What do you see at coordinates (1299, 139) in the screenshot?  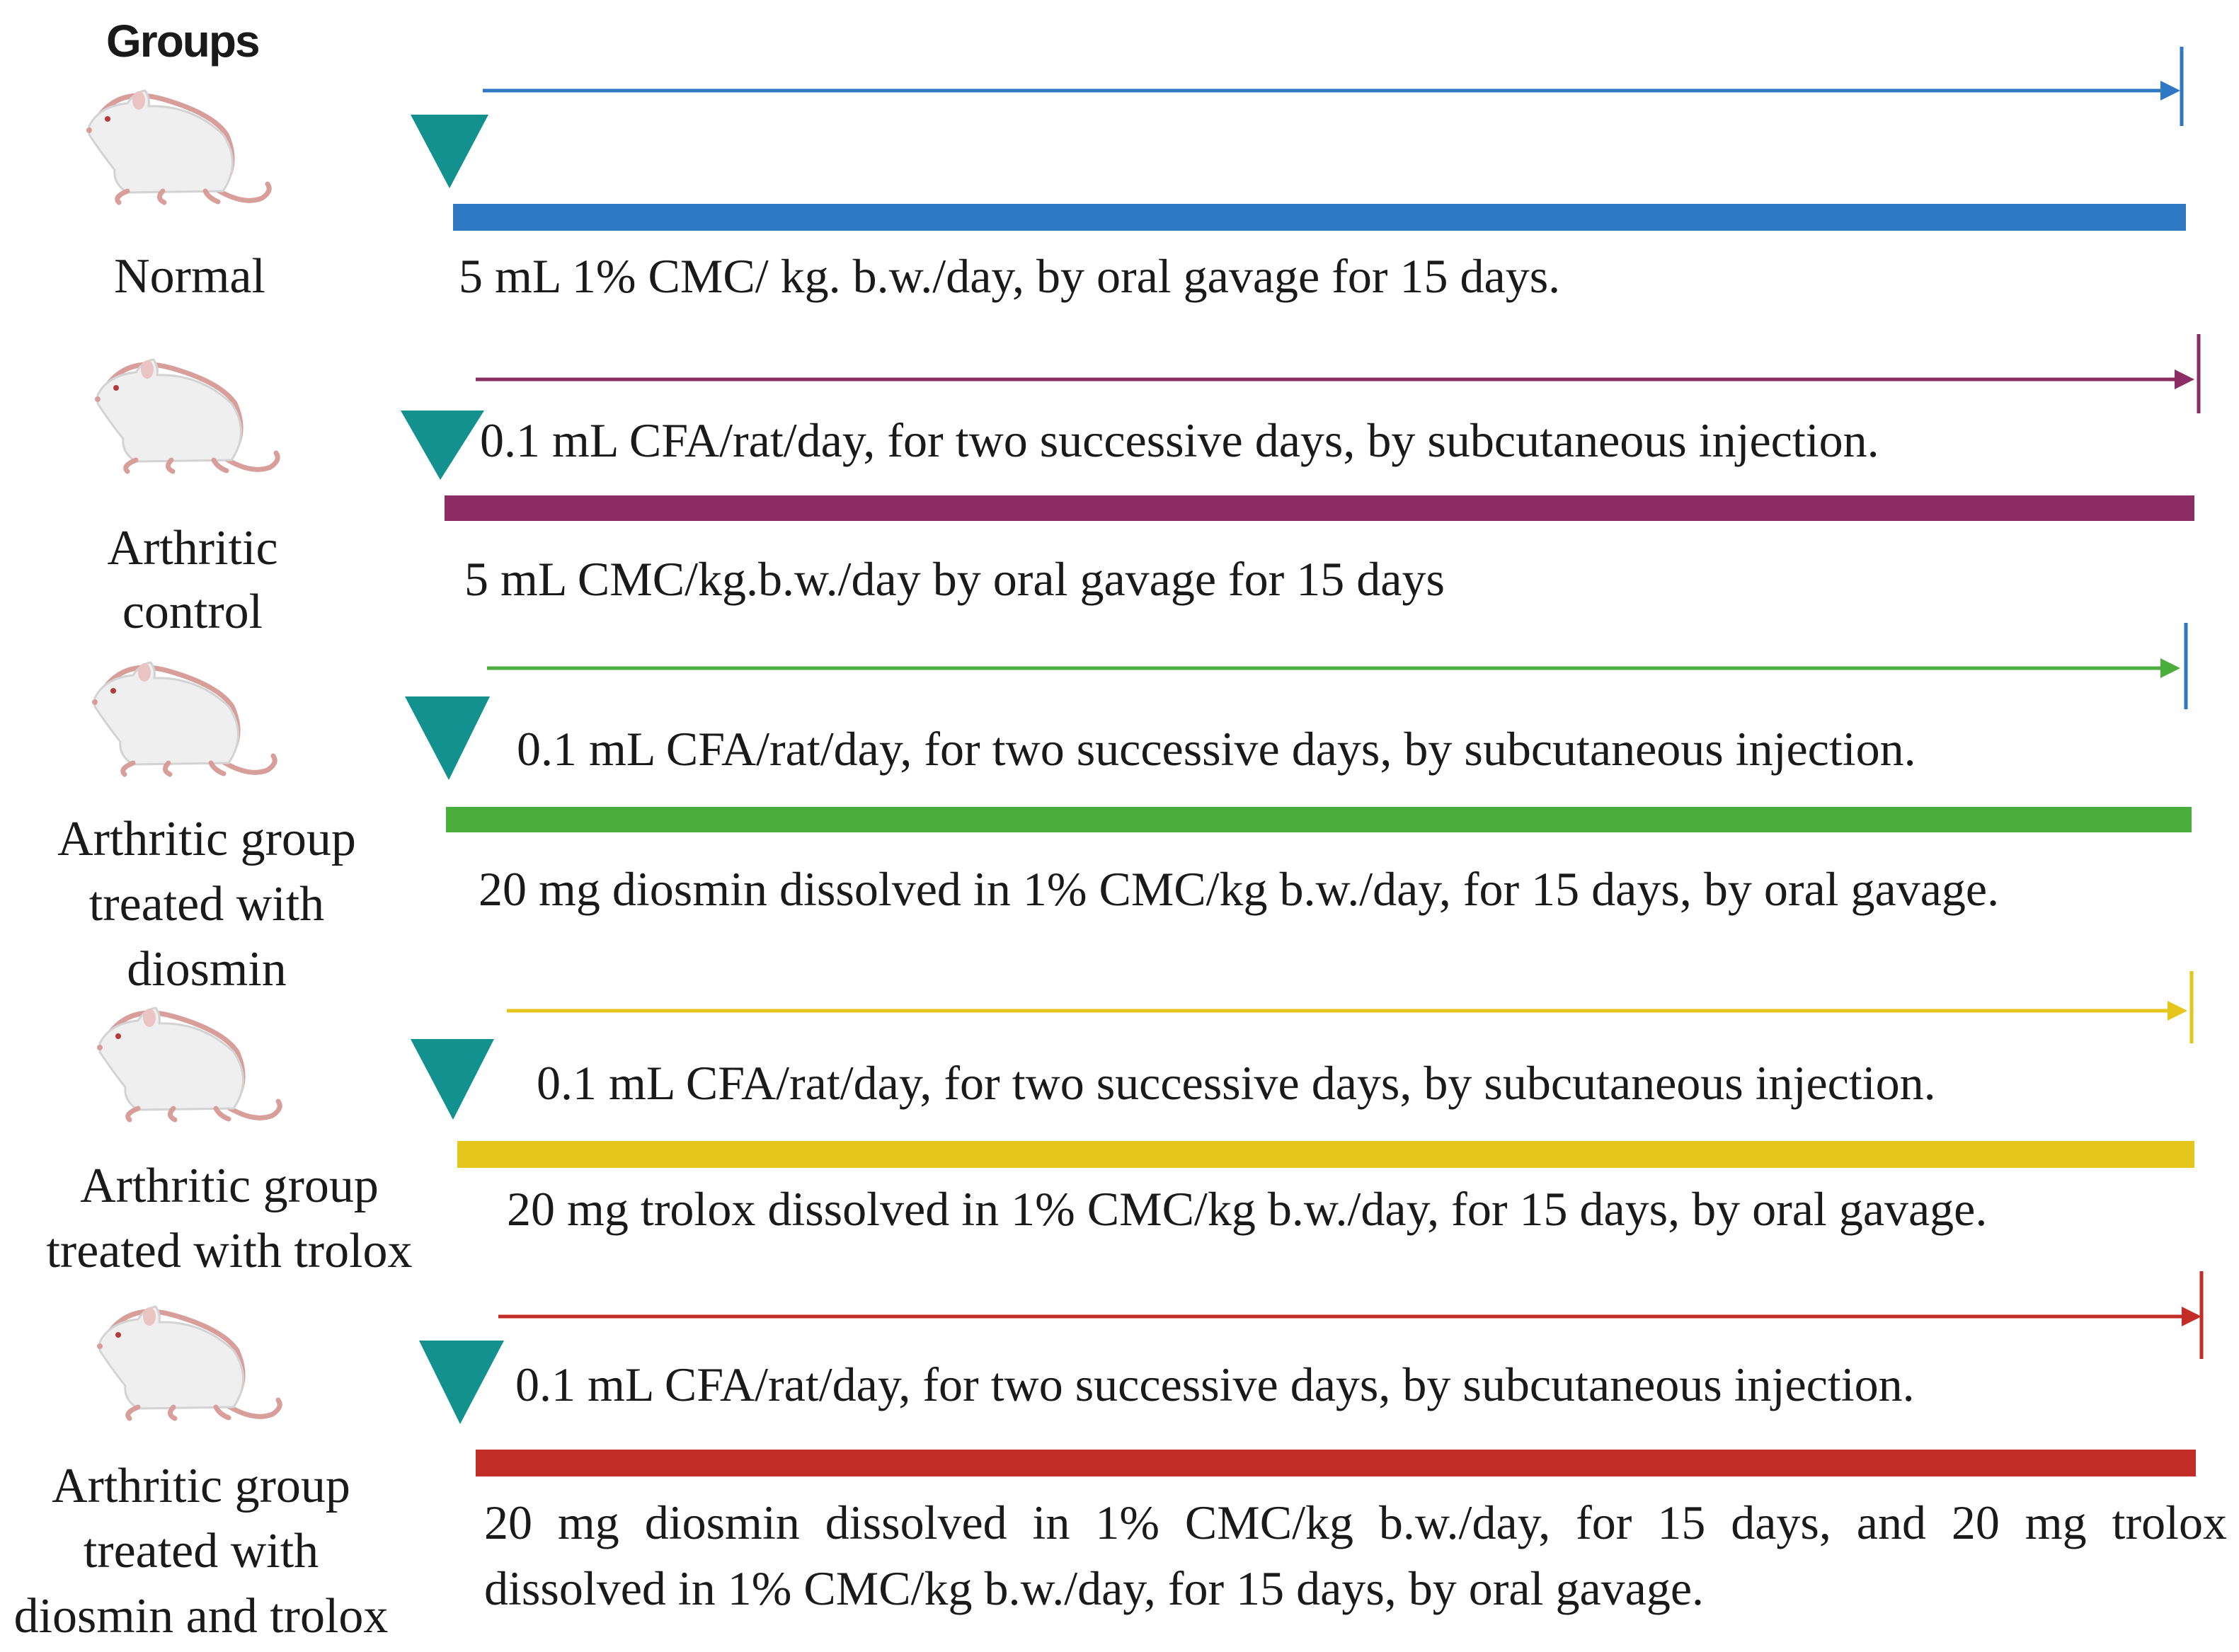 I see `timeline-normal` at bounding box center [1299, 139].